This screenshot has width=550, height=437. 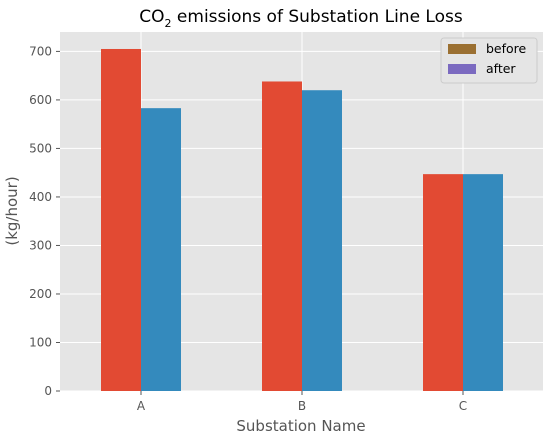 I want to click on bar-before-A, so click(x=121, y=219).